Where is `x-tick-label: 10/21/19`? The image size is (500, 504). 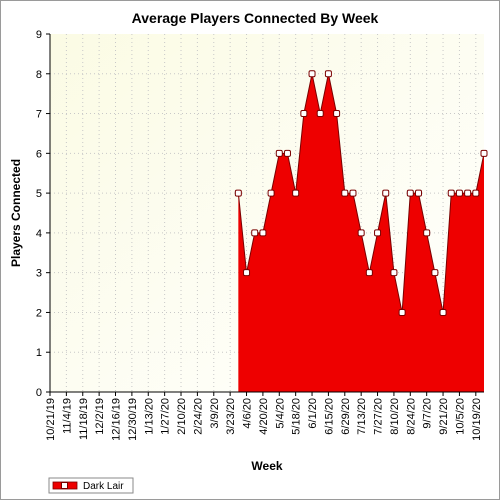 x-tick-label: 10/21/19 is located at coordinates (51, 419).